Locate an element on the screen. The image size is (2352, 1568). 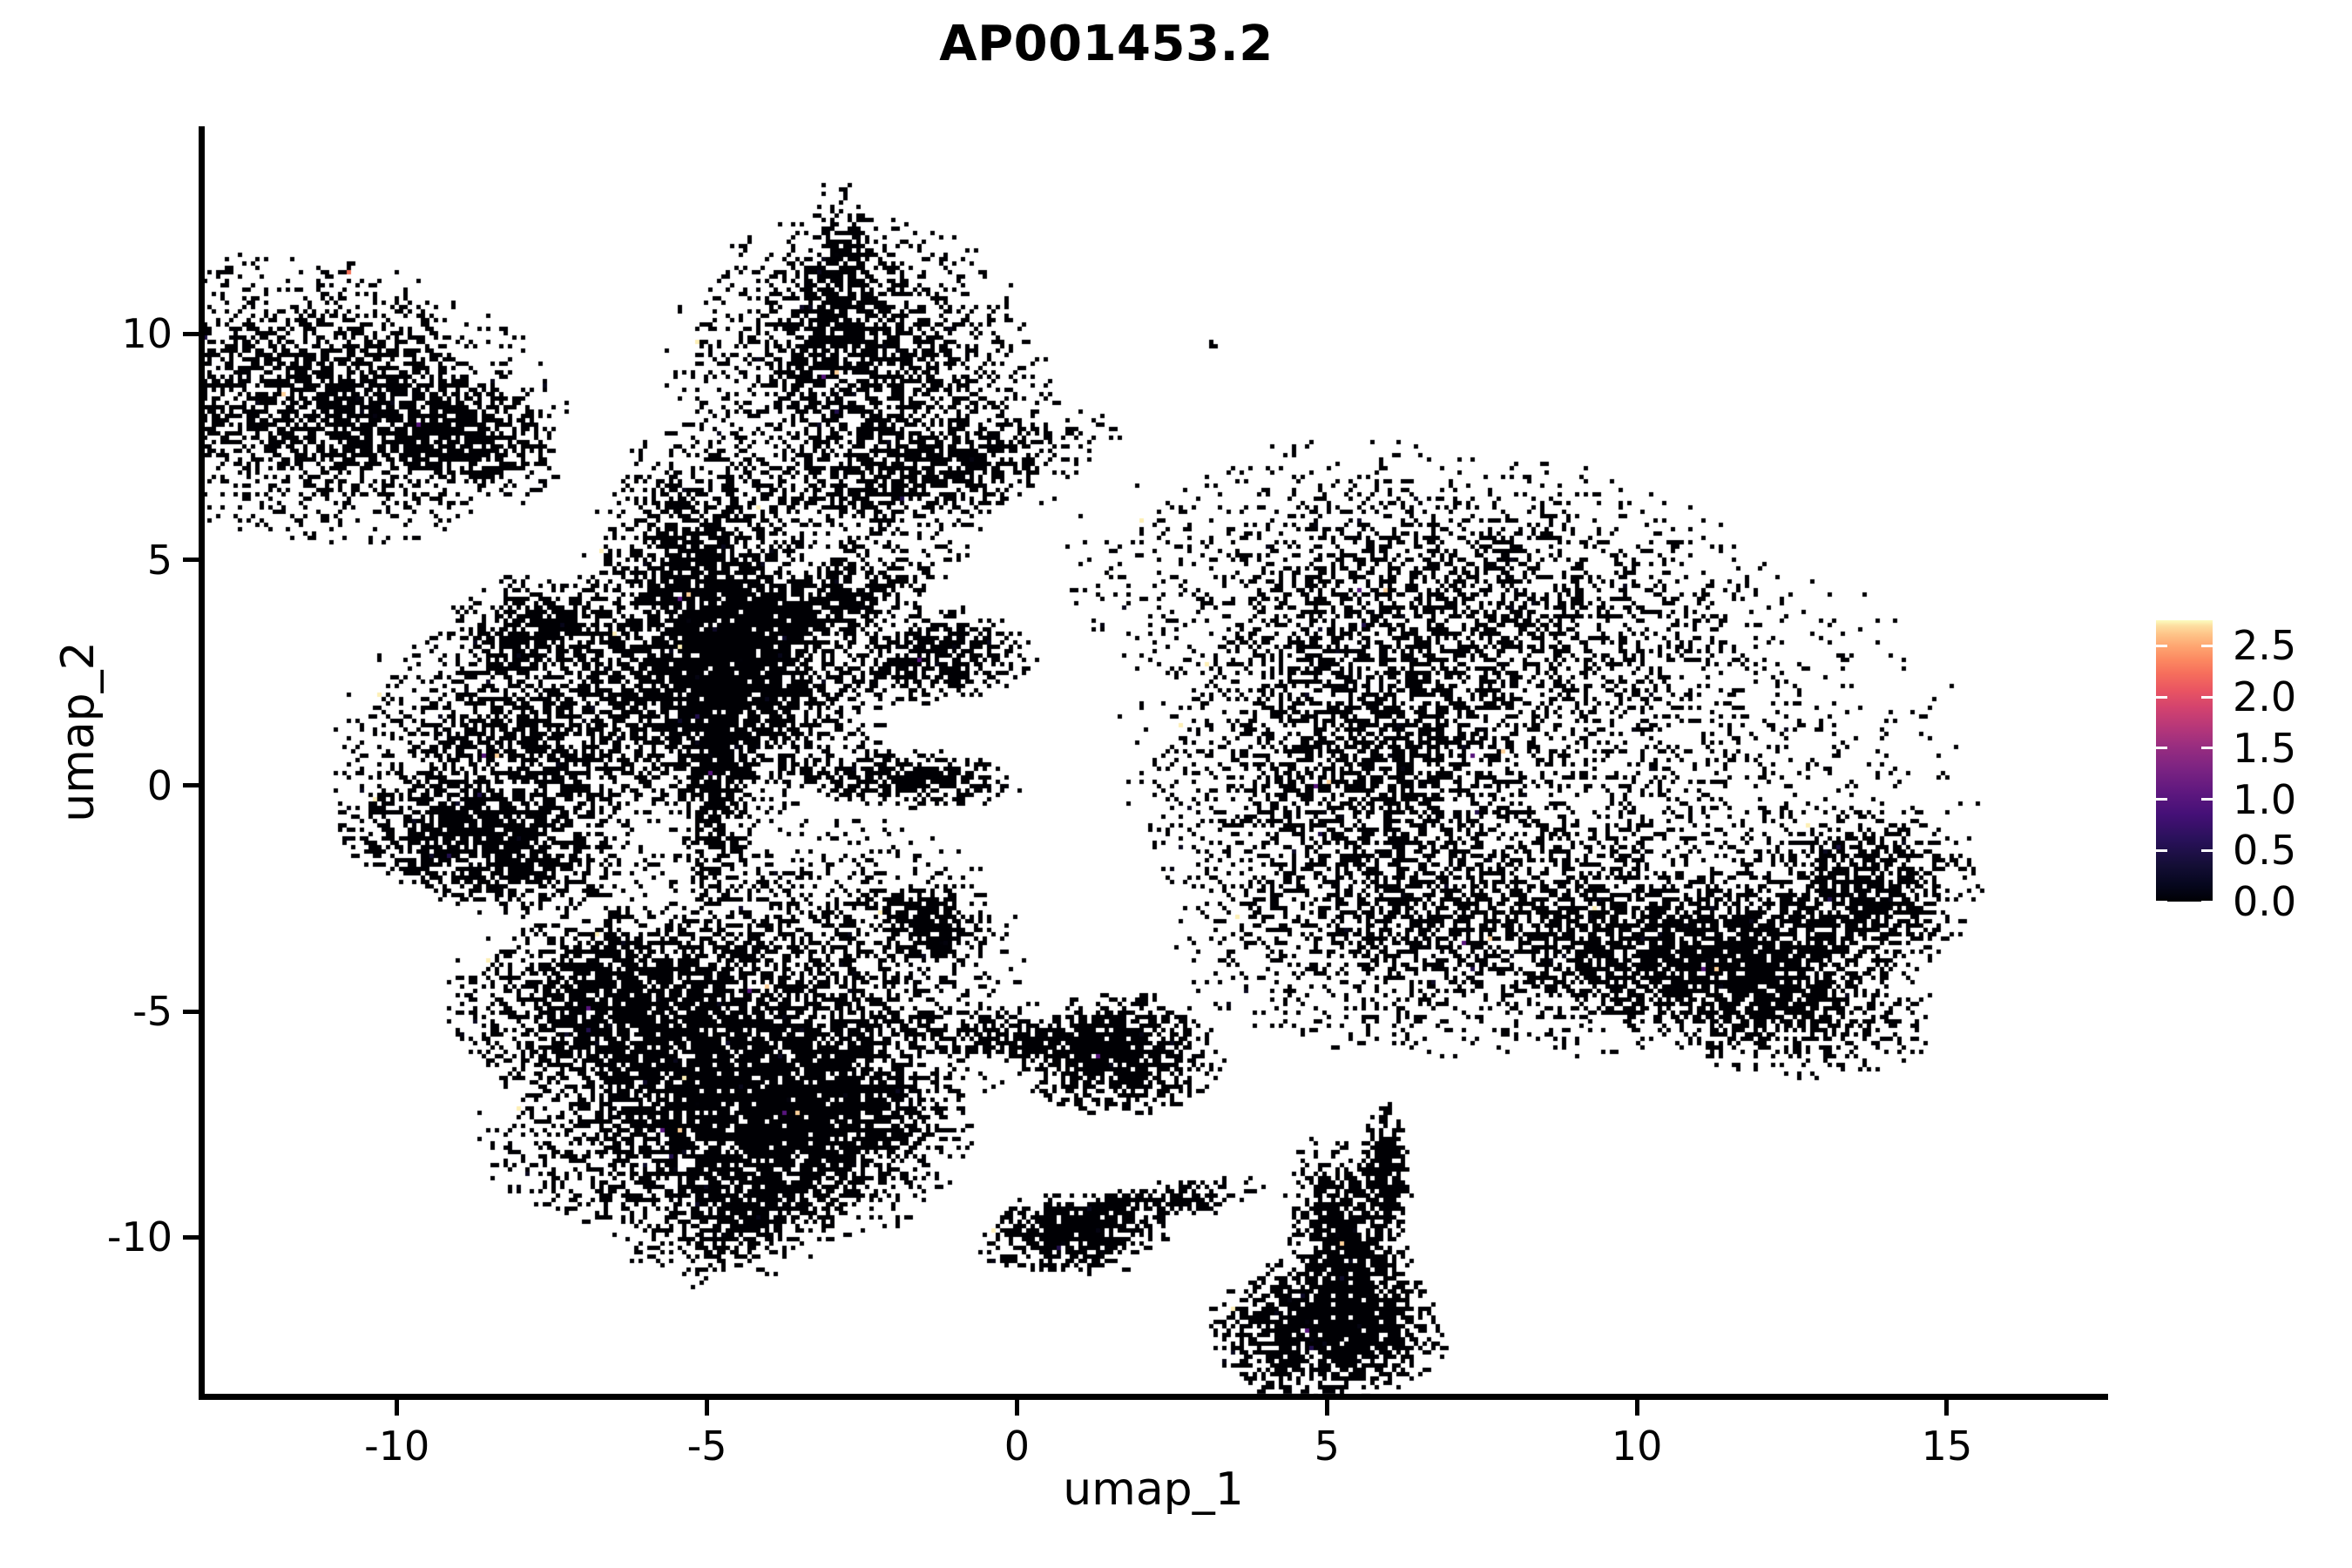
colorbar-gradient is located at coordinates (2184, 761).